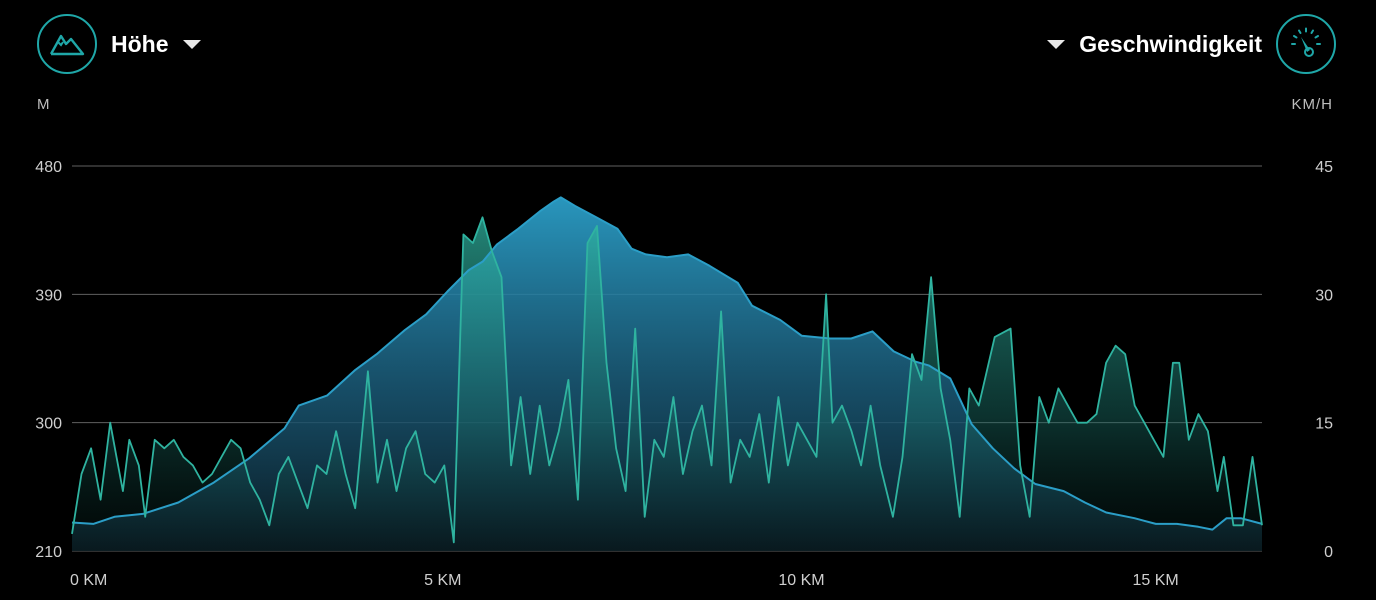 This screenshot has height=600, width=1376. I want to click on x-tick-label: 15 KM, so click(1156, 580).